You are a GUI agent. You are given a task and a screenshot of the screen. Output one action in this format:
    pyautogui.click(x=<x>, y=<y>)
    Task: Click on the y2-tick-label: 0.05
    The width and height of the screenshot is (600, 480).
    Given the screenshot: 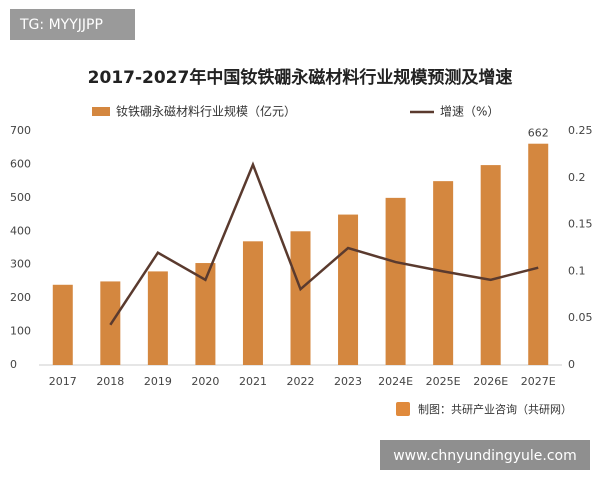 What is the action you would take?
    pyautogui.click(x=580, y=317)
    